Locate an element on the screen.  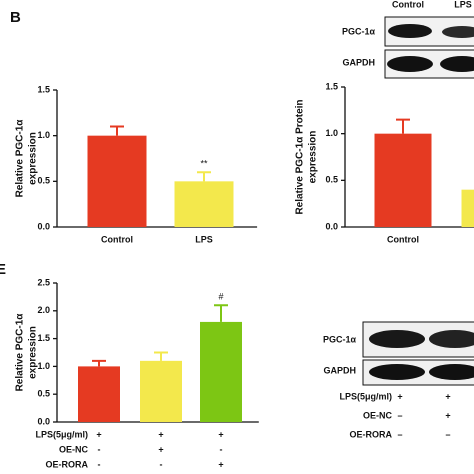
lane-label: LPS is located at coordinates (463, 4).